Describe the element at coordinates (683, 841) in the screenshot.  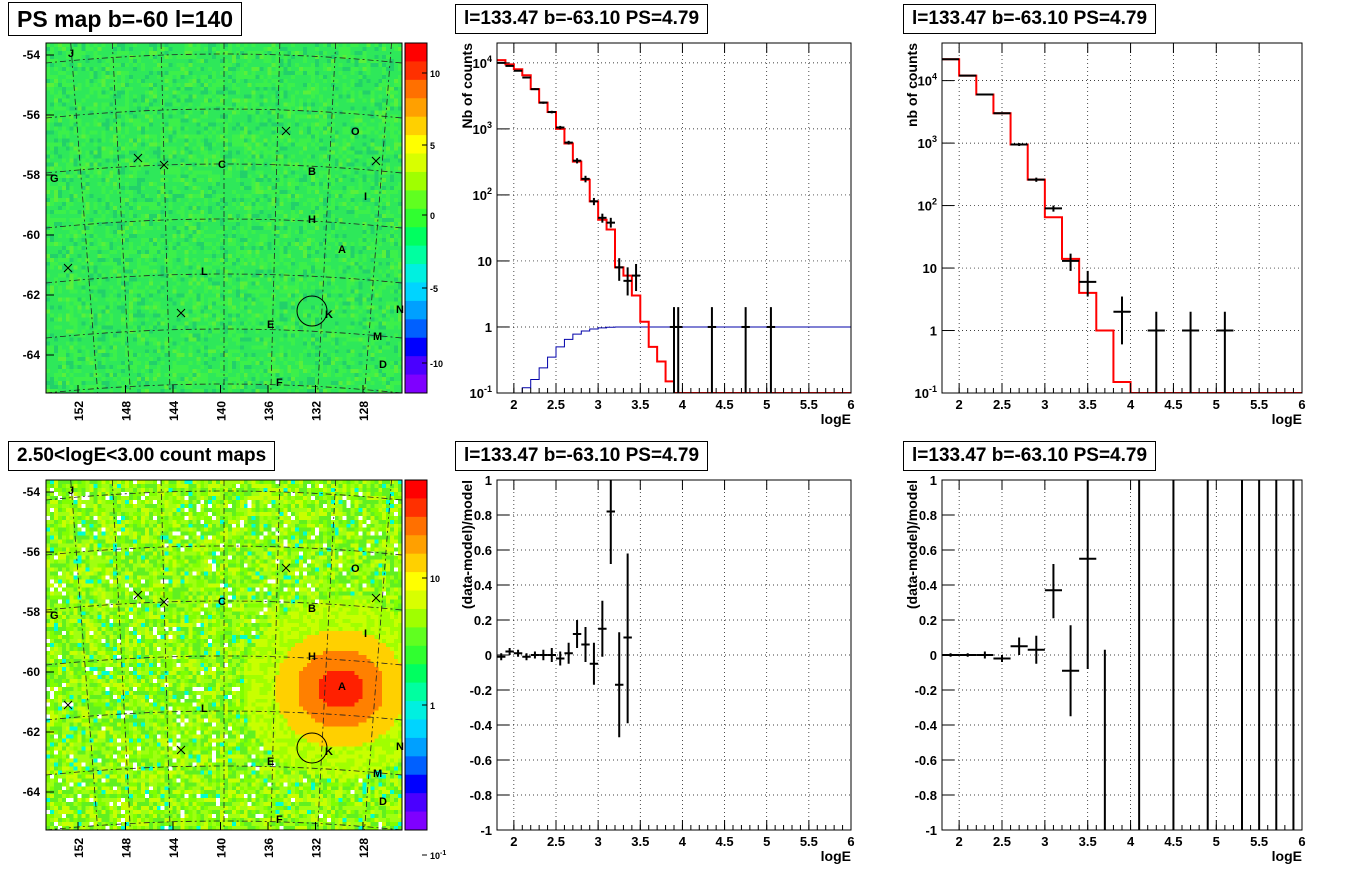
I see `x-tick-label: 4` at that location.